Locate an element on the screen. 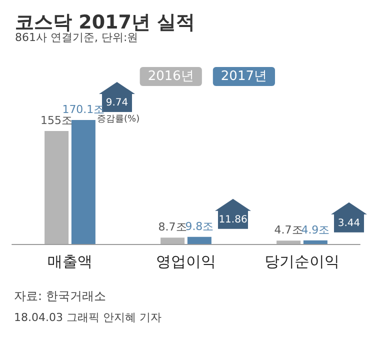 The width and height of the screenshot is (390, 339). chart-subtitle: 861사 연결기준, 단위:원 is located at coordinates (76, 37).